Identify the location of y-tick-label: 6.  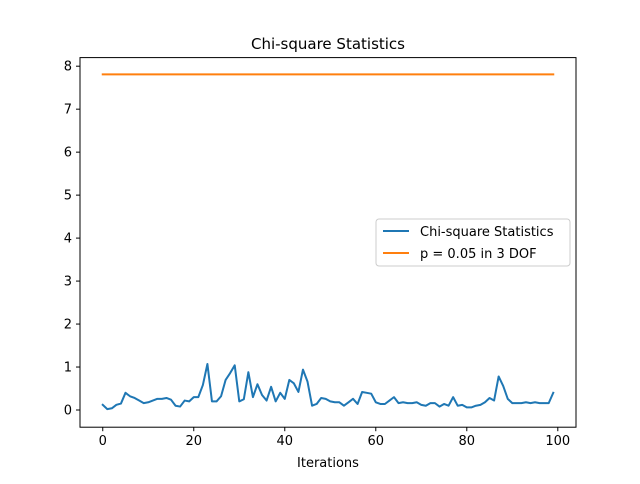
(68, 153).